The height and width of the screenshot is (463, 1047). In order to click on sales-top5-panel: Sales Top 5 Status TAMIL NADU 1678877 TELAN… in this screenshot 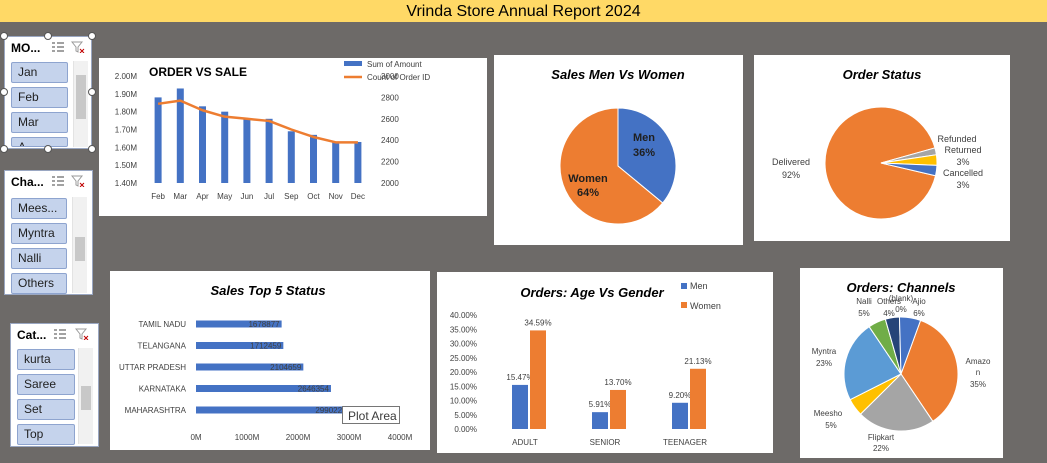, I will do `click(270, 360)`.